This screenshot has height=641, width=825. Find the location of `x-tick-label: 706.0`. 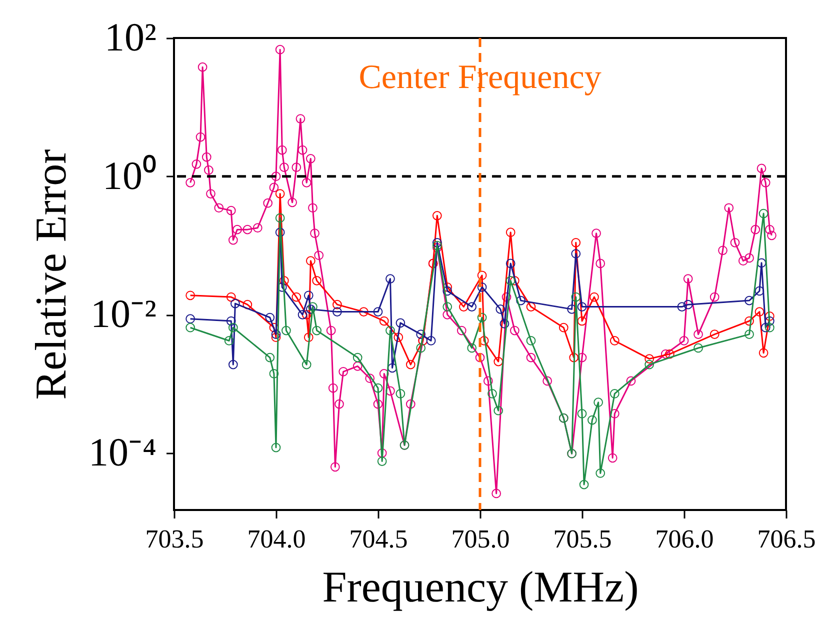

x-tick-label: 706.0 is located at coordinates (684, 539).